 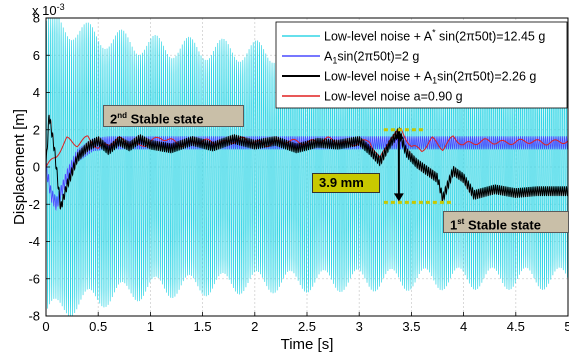 What do you see at coordinates (461, 221) in the screenshot?
I see `stable-state-1-suffix: st` at bounding box center [461, 221].